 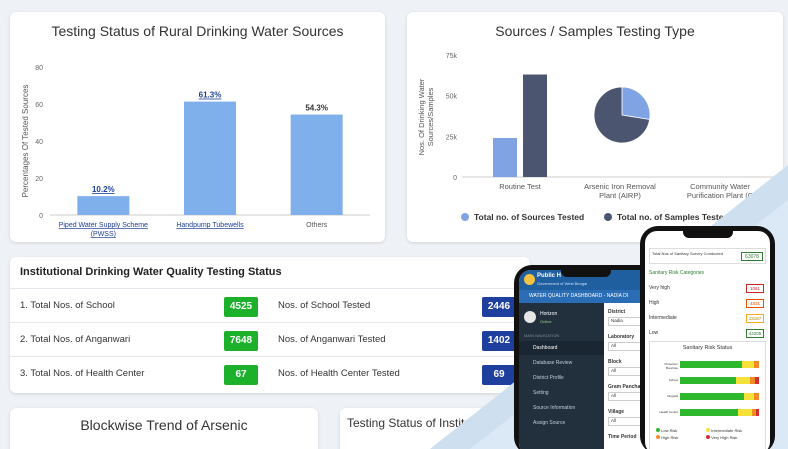 What do you see at coordinates (757, 412) in the screenshot?
I see `bar-very-high` at bounding box center [757, 412].